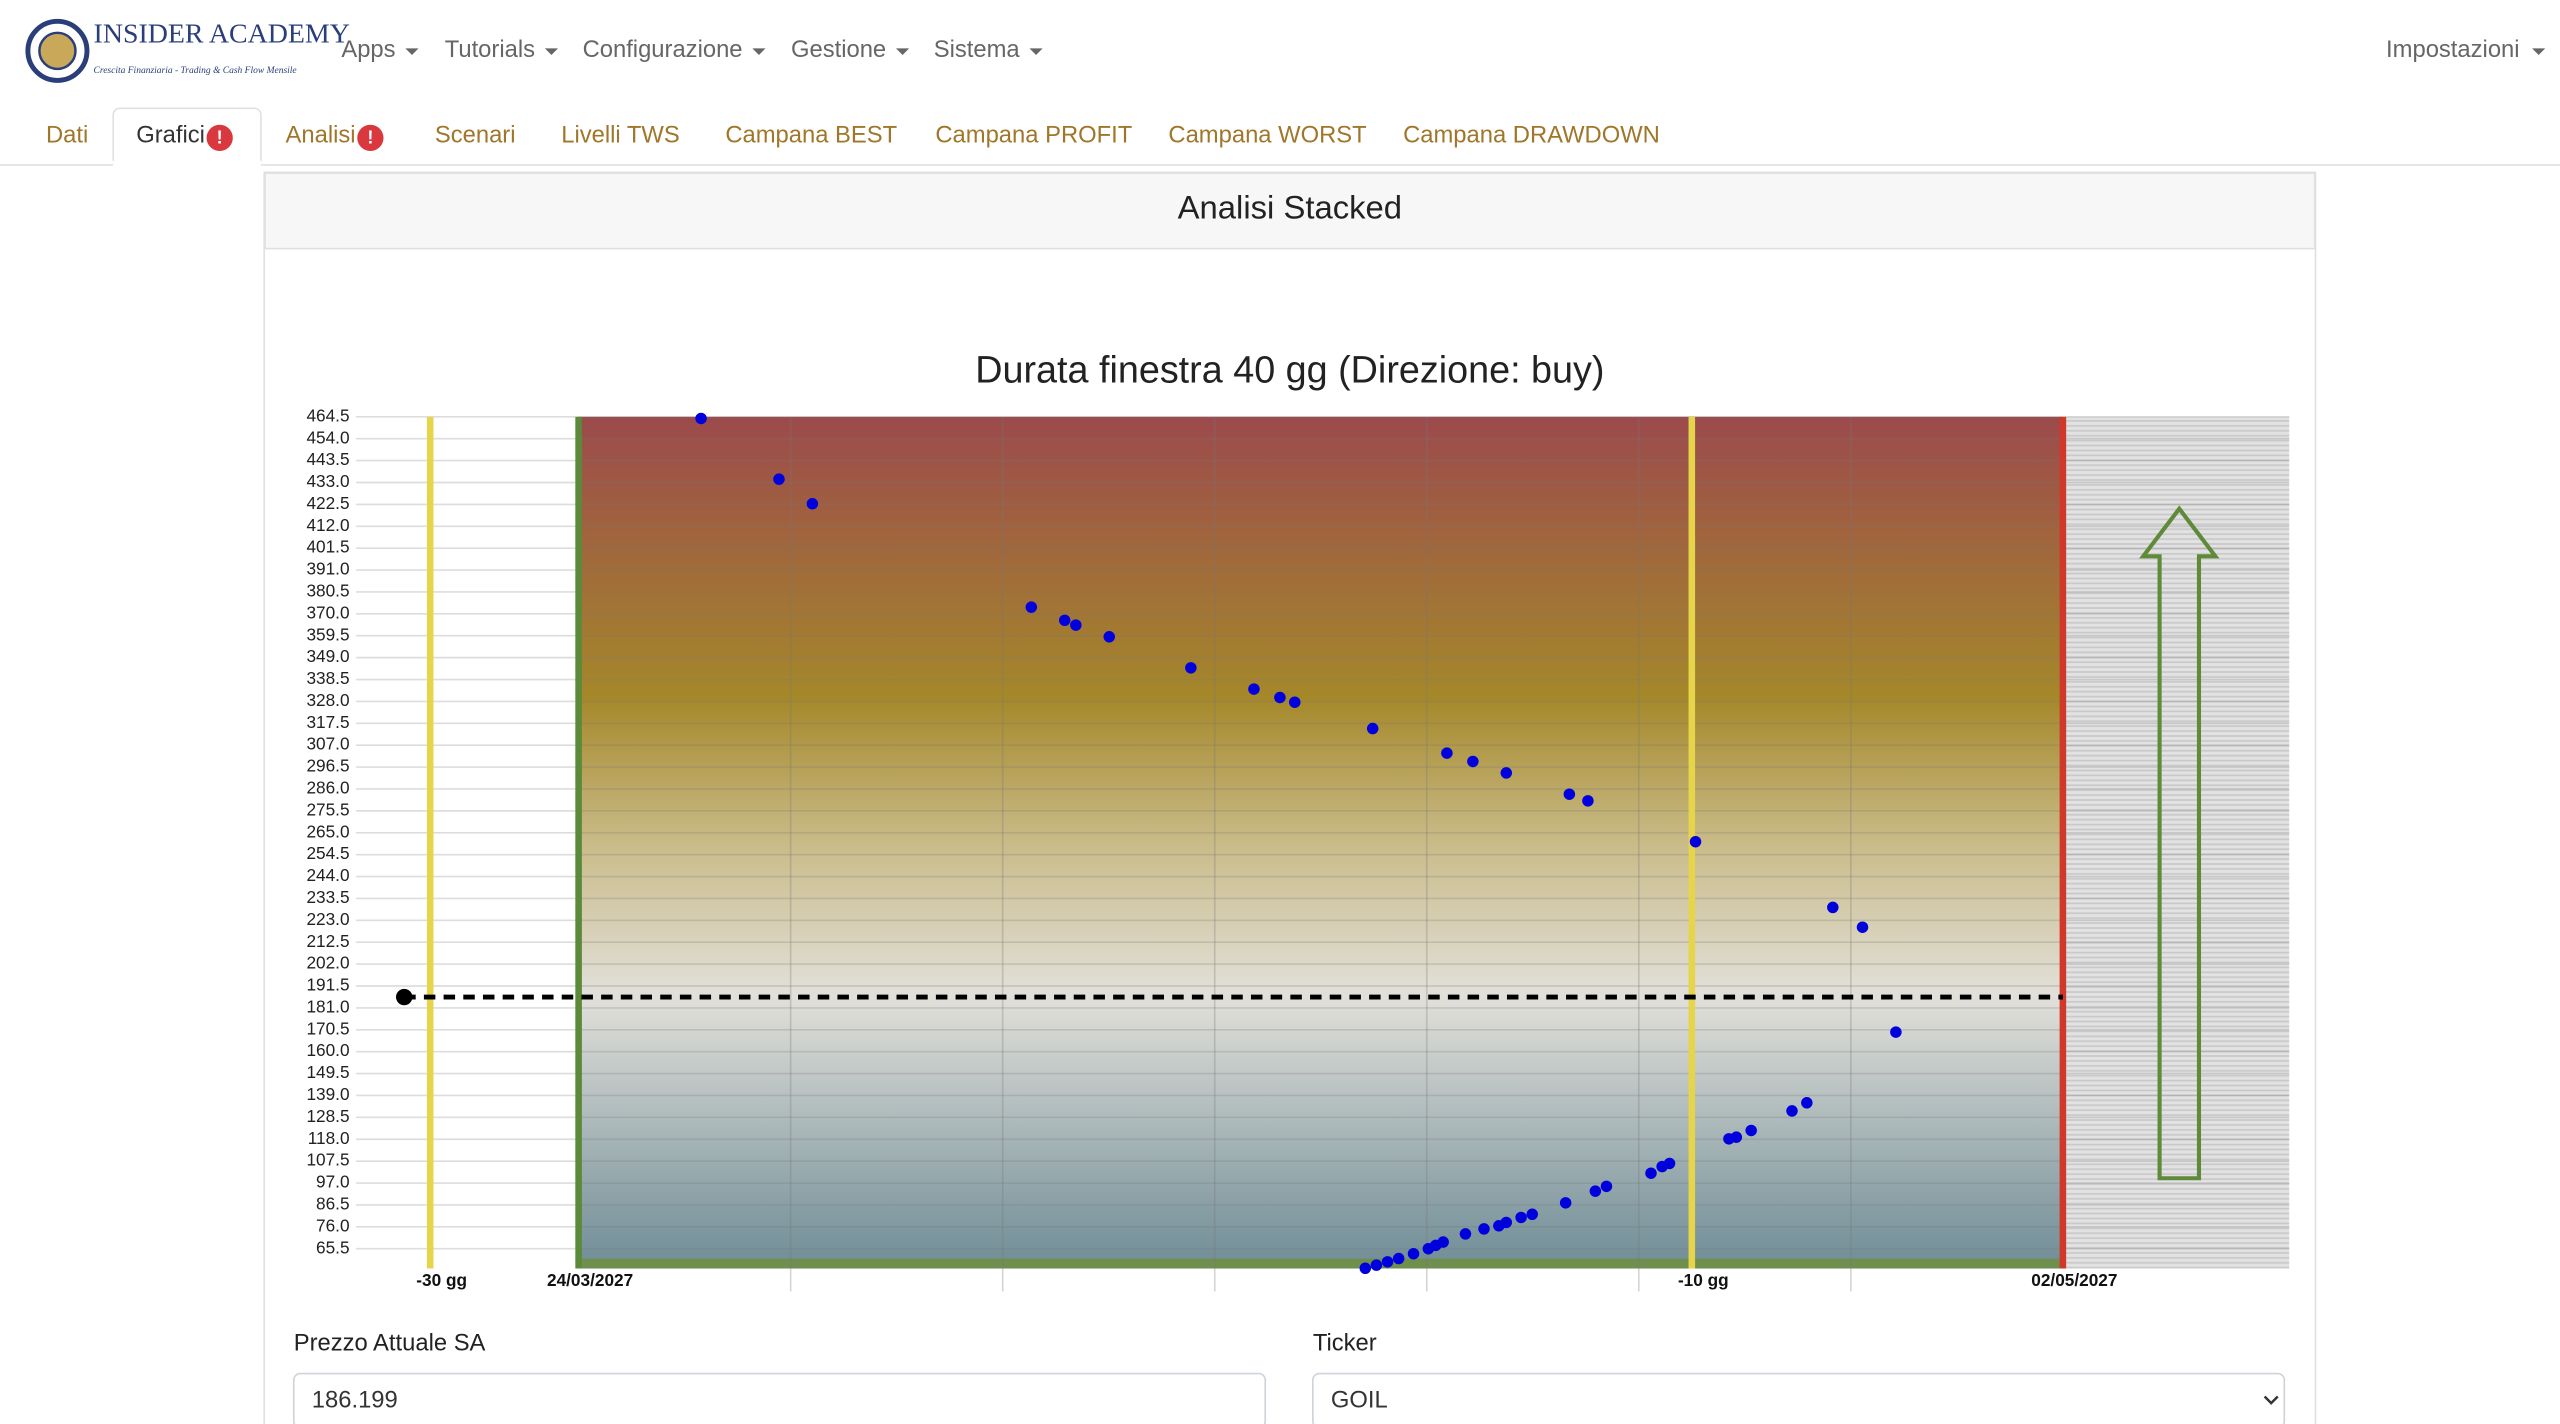 The height and width of the screenshot is (1424, 2560). I want to click on y-tick-label: 212.5, so click(327, 941).